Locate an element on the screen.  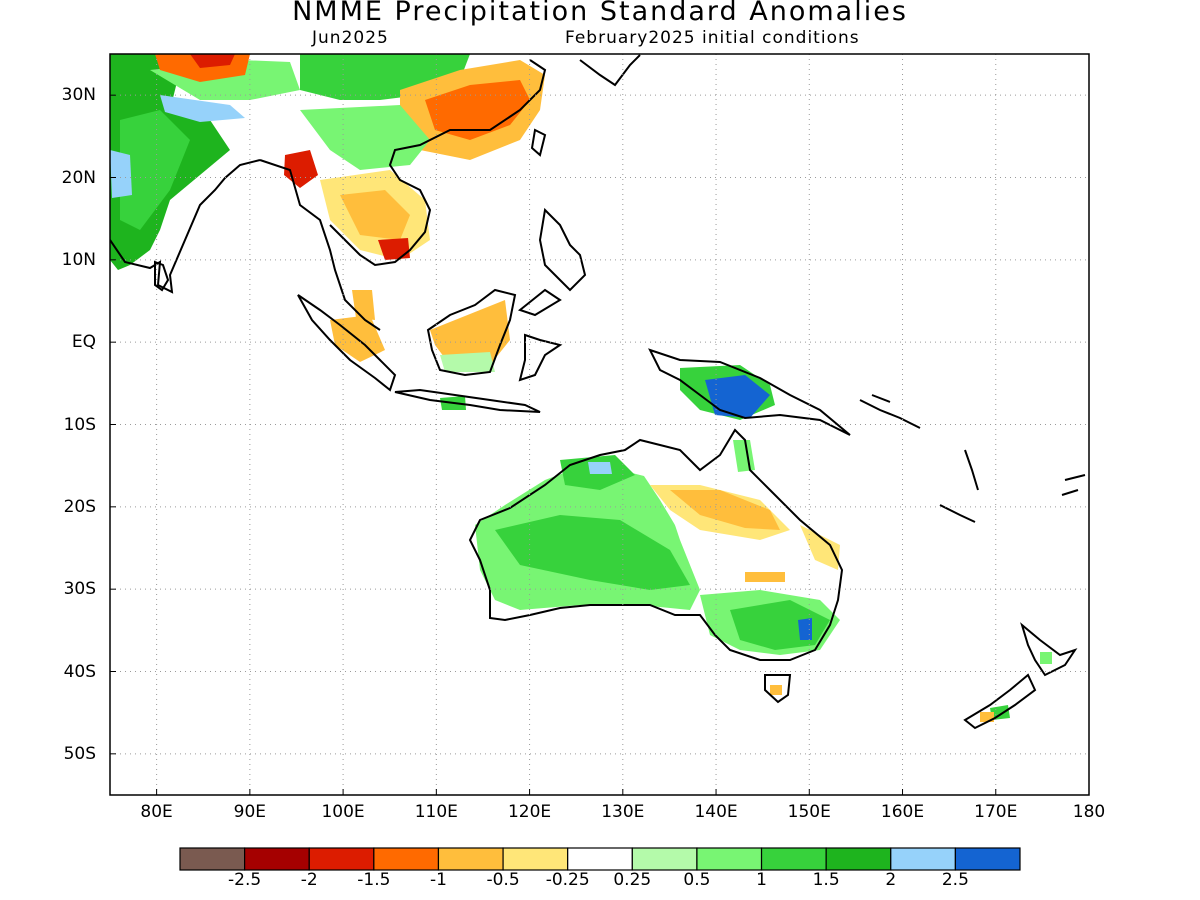
latitude-label: 20N is located at coordinates (78, 177).